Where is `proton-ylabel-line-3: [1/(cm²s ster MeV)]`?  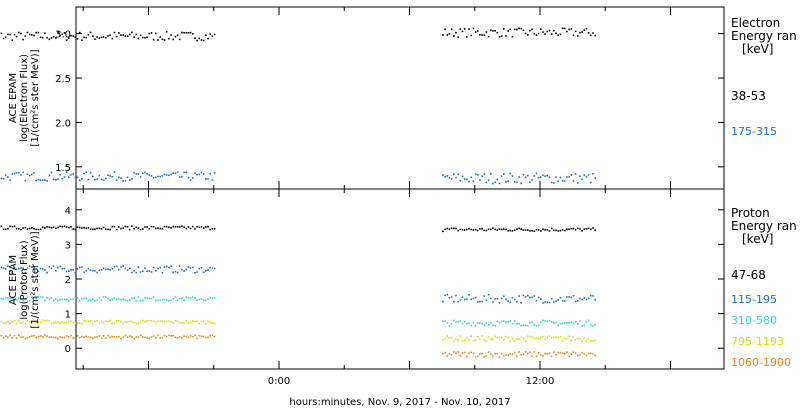
proton-ylabel-line-3: [1/(cm²s ster MeV)] is located at coordinates (35, 279).